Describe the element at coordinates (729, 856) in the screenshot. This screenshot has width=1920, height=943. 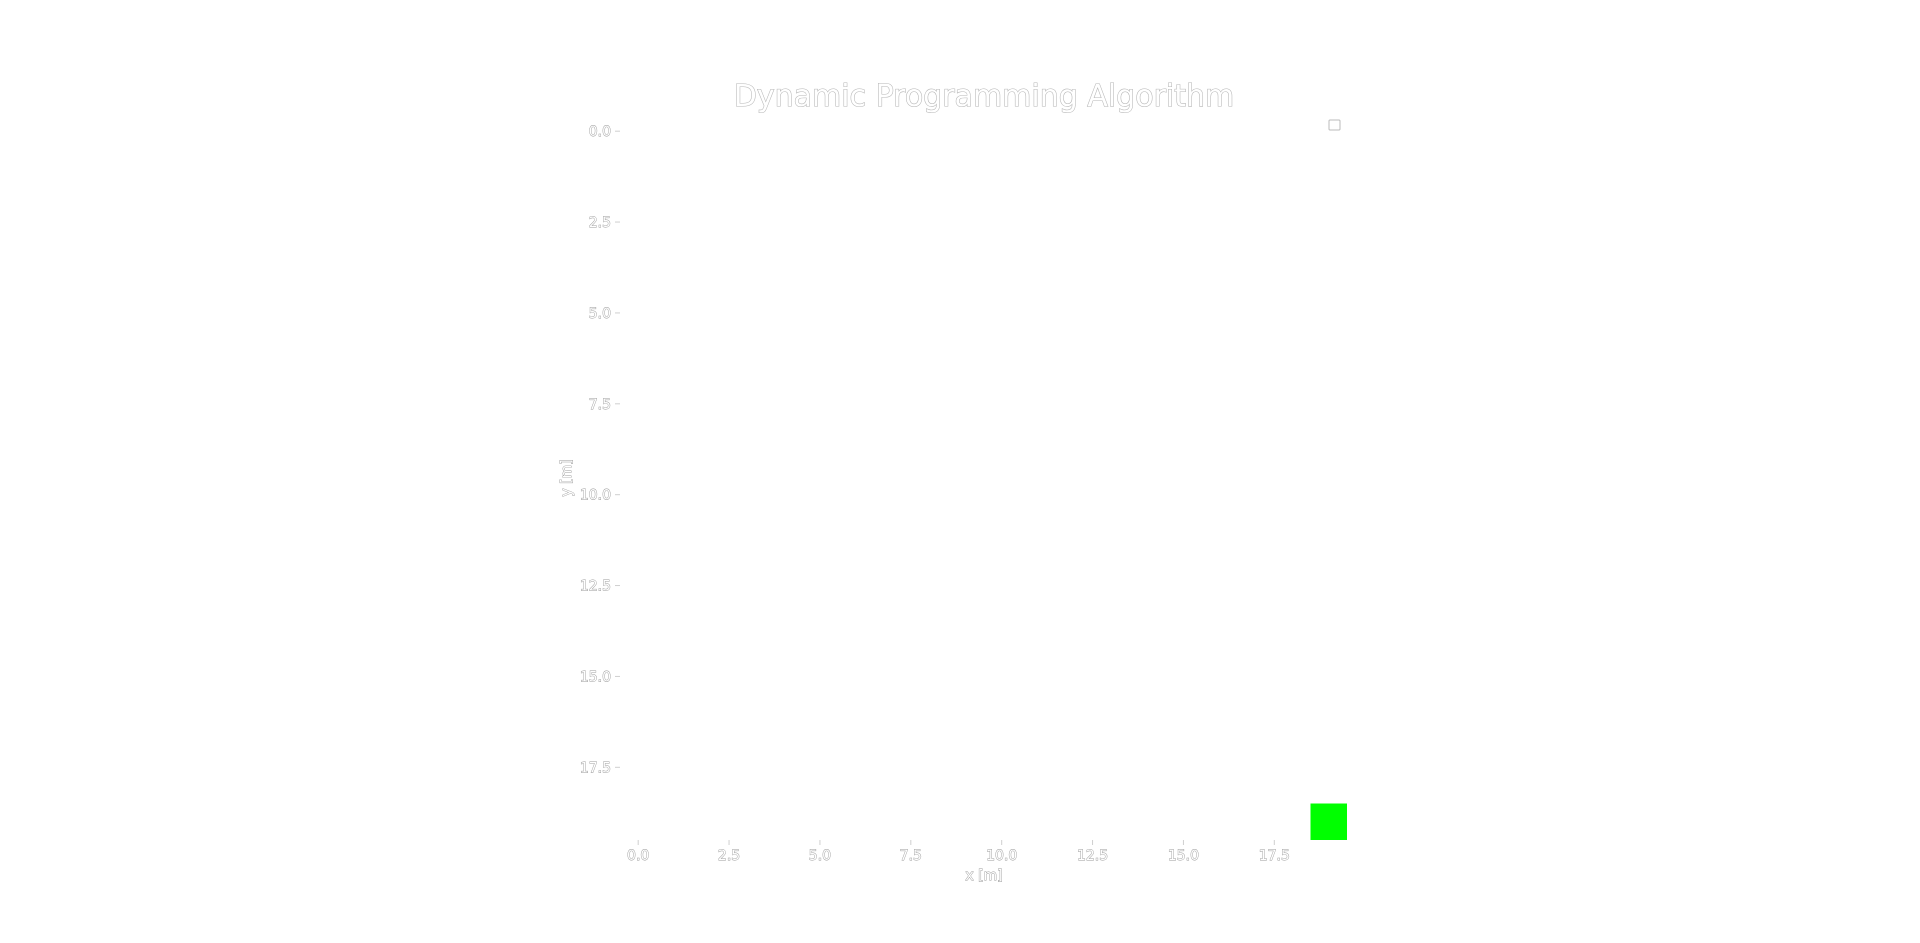
I see `x-tick-label: 2.5` at that location.